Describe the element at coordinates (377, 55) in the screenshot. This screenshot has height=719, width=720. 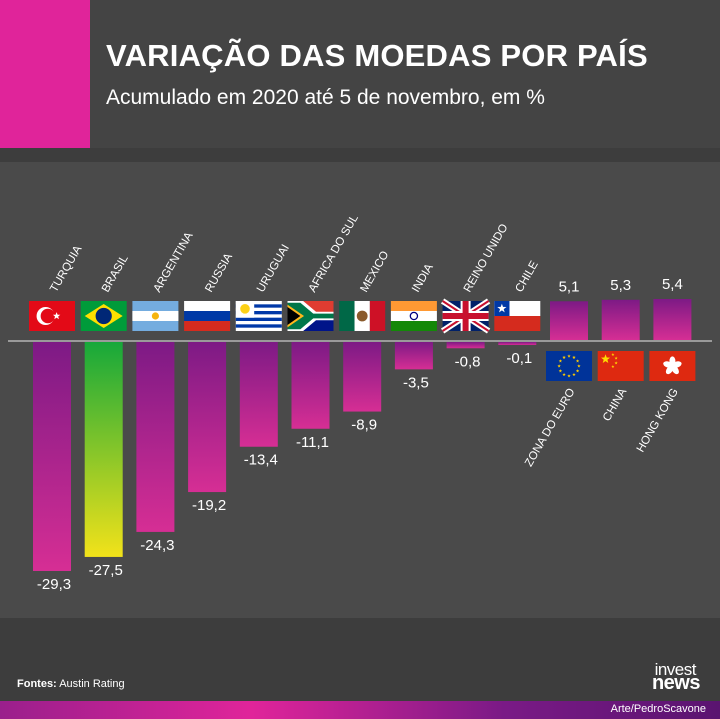
I see `page-title: VARIAÇÃO DAS MOEDAS POR PAÍS` at that location.